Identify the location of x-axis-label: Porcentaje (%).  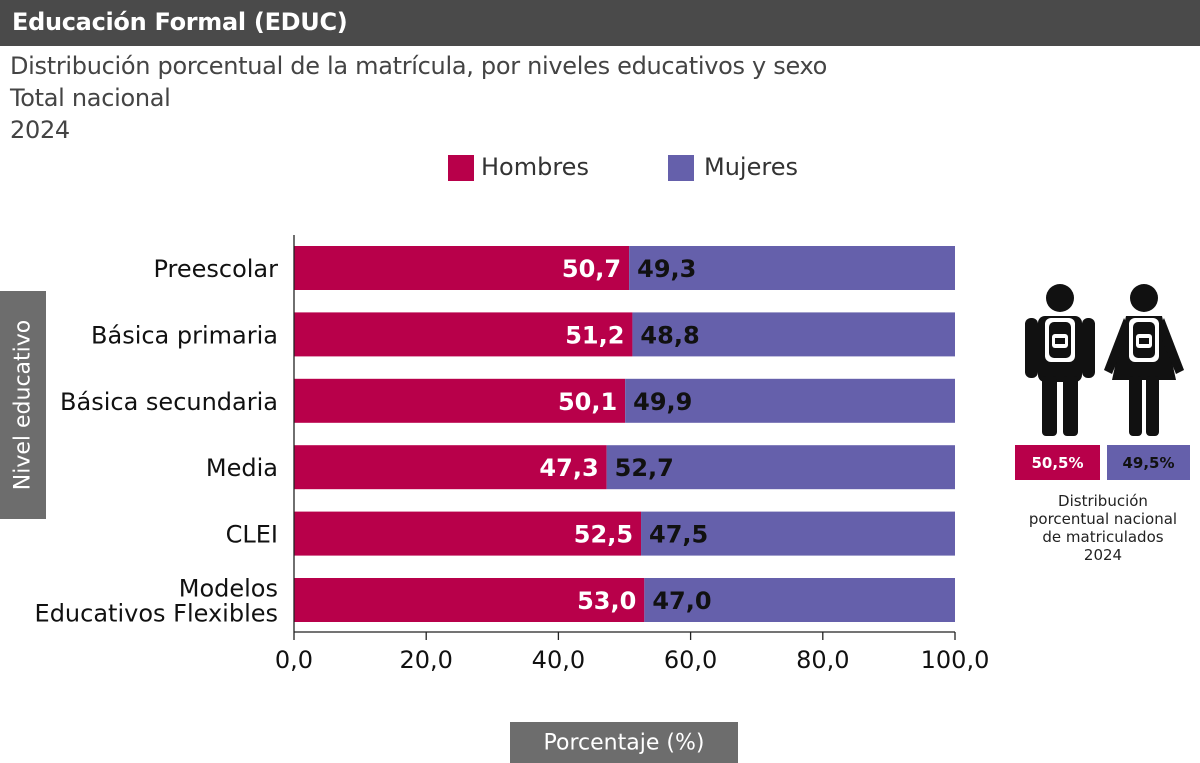
(624, 743).